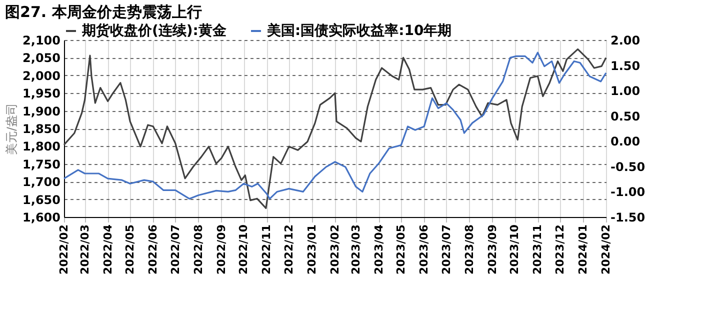 The image size is (724, 320). I want to click on x-tick-label: 2022/10, so click(243, 249).